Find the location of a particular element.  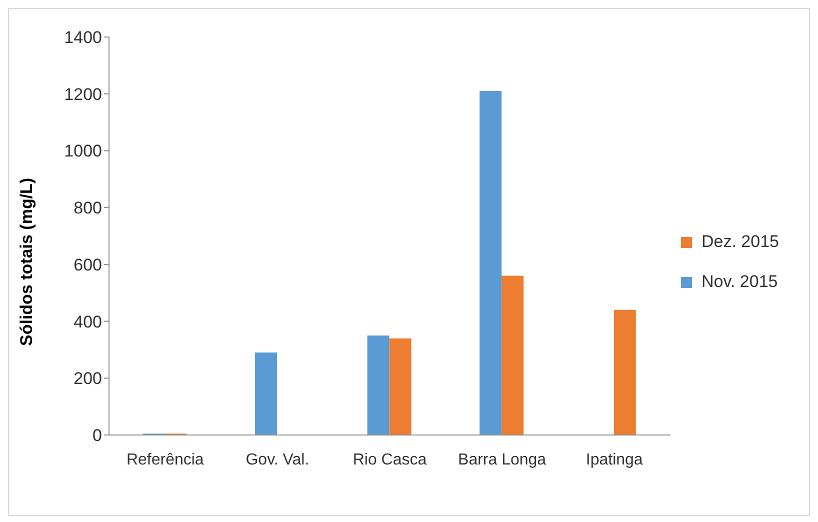

legend-label: Nov. 2015 is located at coordinates (740, 281).